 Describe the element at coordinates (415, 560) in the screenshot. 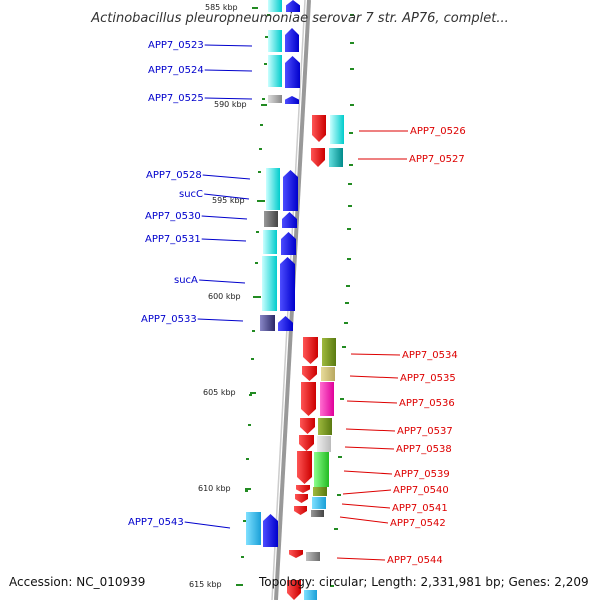

I see `gene-label-reverse: APP7_0544` at that location.